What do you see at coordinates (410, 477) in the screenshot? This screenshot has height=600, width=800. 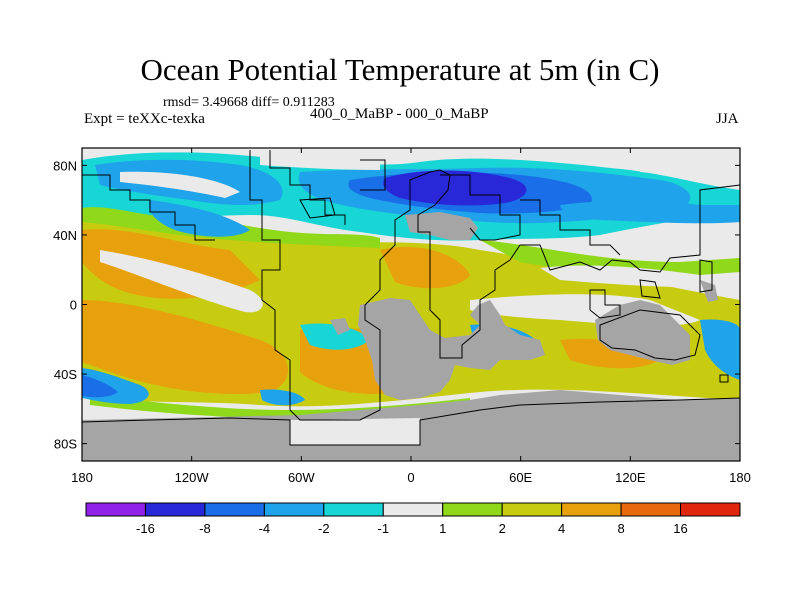 I see `lon-tick-label: 0` at bounding box center [410, 477].